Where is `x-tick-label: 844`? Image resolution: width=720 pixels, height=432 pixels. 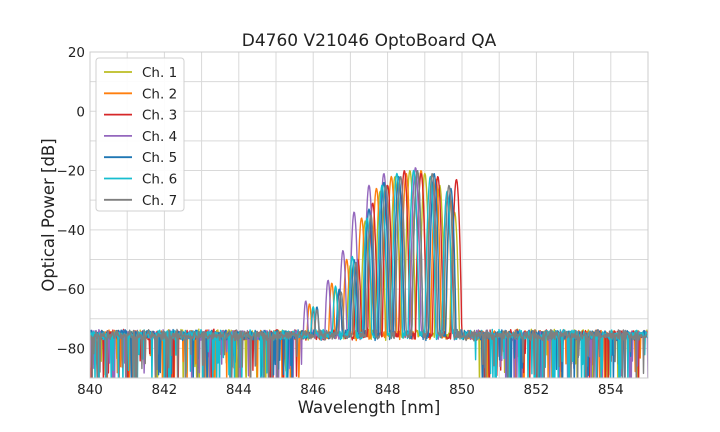 x-tick-label: 844 is located at coordinates (239, 390).